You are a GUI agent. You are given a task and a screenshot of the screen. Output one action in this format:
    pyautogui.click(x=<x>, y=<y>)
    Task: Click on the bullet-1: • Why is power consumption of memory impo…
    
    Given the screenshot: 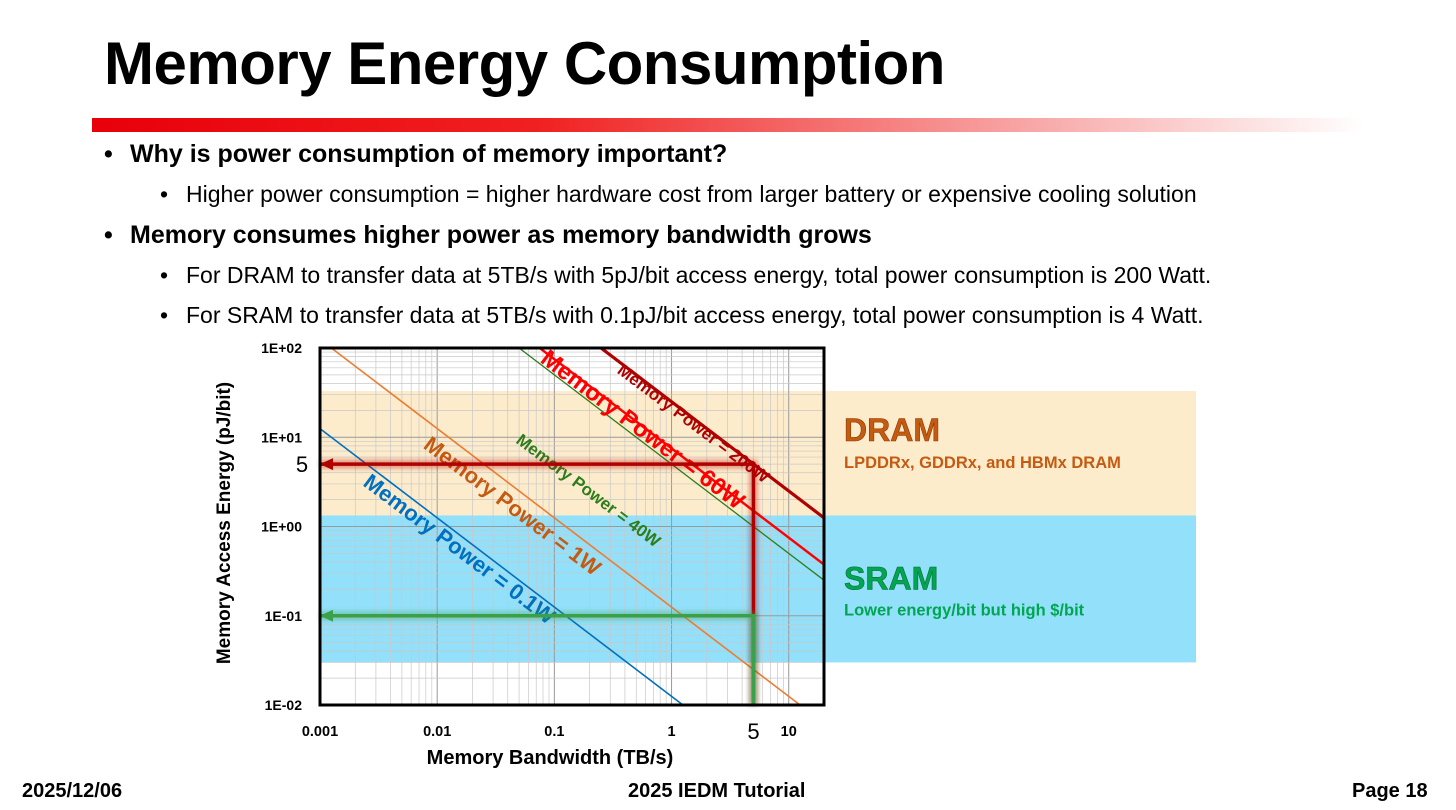 What is the action you would take?
    pyautogui.click(x=415, y=154)
    